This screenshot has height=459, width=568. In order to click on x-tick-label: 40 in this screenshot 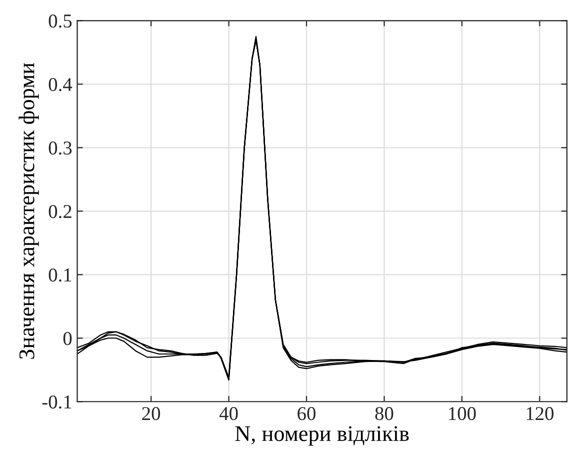, I will do `click(228, 413)`.